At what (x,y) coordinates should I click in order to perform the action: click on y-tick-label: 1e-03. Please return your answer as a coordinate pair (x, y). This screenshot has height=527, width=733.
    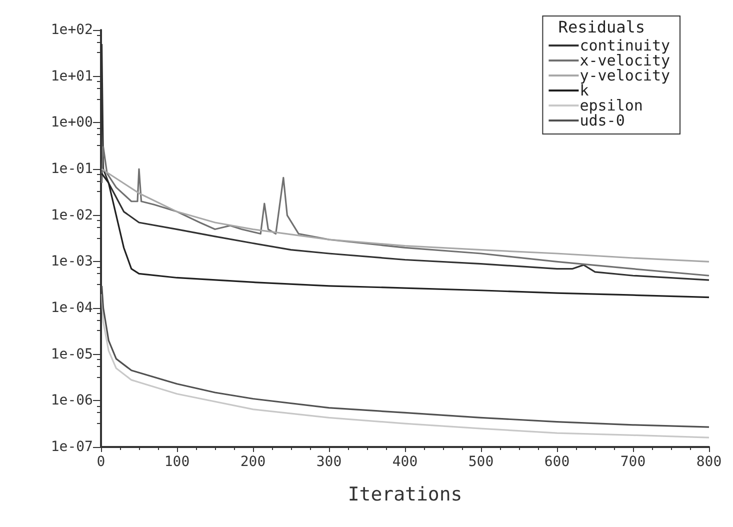
    Looking at the image, I should click on (71, 262).